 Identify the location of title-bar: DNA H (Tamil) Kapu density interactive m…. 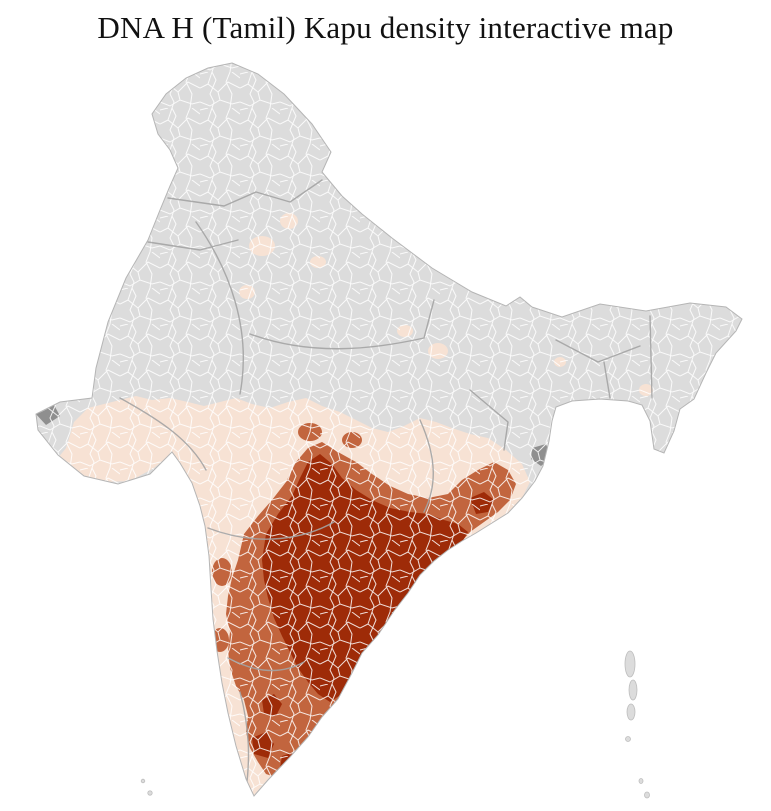
(385, 27).